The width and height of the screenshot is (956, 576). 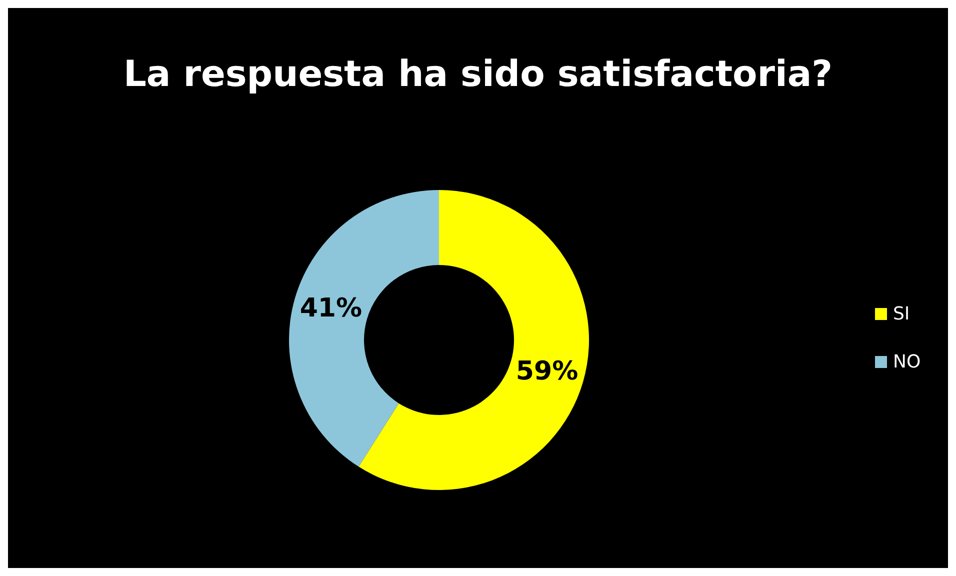 What do you see at coordinates (364, 328) in the screenshot?
I see `donut-slice` at bounding box center [364, 328].